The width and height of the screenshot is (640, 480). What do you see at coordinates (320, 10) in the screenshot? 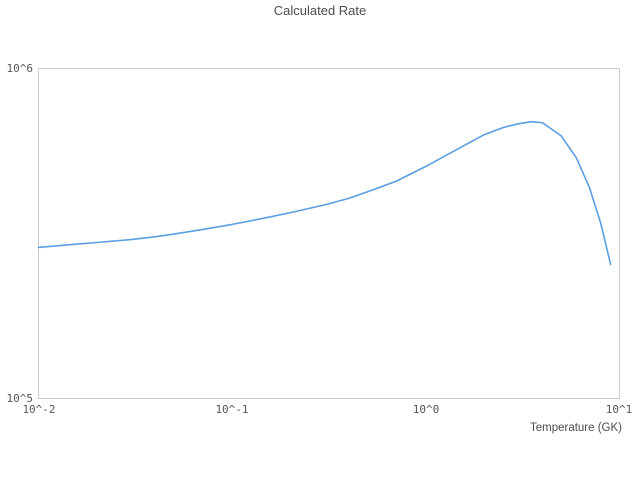
I see `chart-title: Calculated Rate` at bounding box center [320, 10].